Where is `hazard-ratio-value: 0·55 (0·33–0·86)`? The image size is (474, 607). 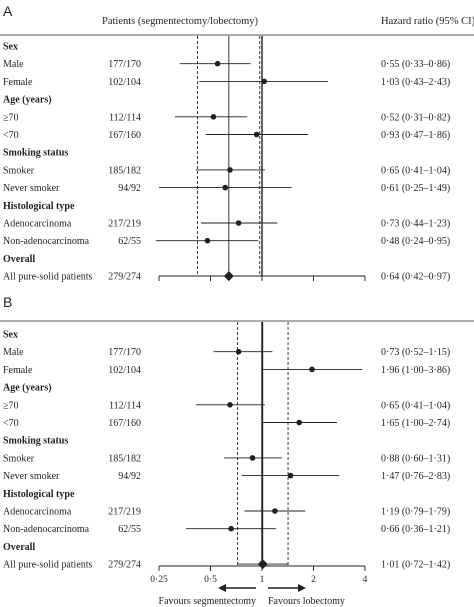 hazard-ratio-value: 0·55 (0·33–0·86) is located at coordinates (415, 64).